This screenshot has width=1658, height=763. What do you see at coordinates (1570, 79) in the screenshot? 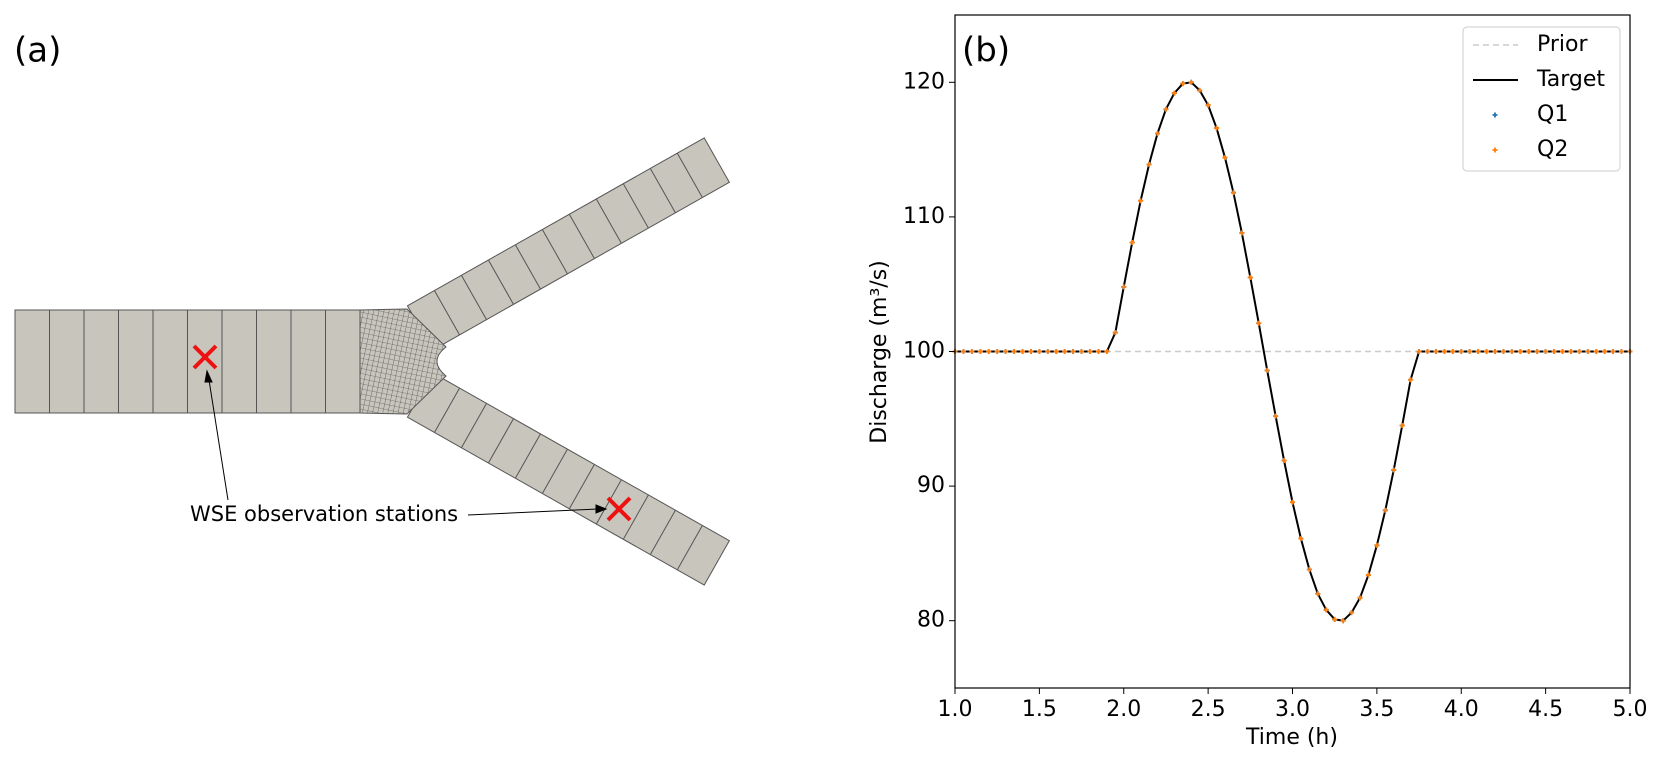
I see `legend-label: Target` at bounding box center [1570, 79].